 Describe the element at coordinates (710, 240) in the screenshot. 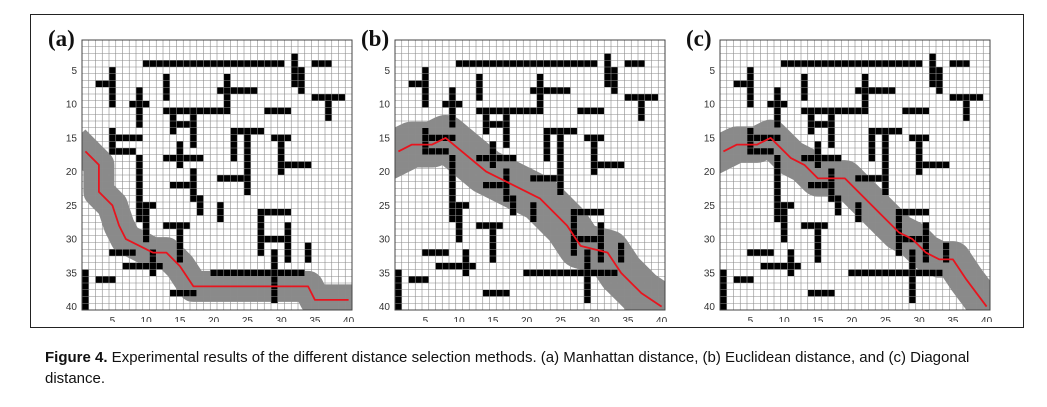

I see `y-tick-label: 30` at that location.